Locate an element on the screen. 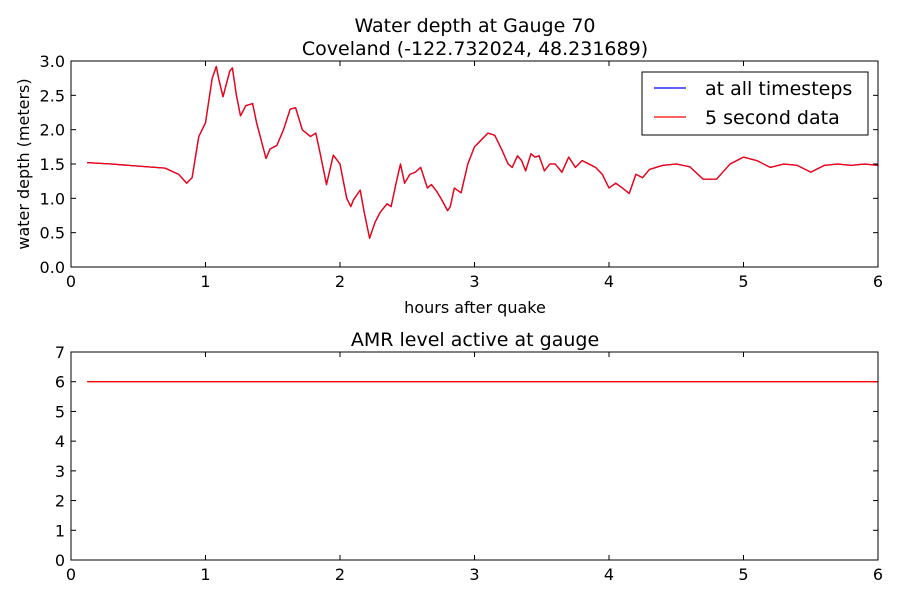  chart-2-ytick-label: 5 is located at coordinates (60, 411).